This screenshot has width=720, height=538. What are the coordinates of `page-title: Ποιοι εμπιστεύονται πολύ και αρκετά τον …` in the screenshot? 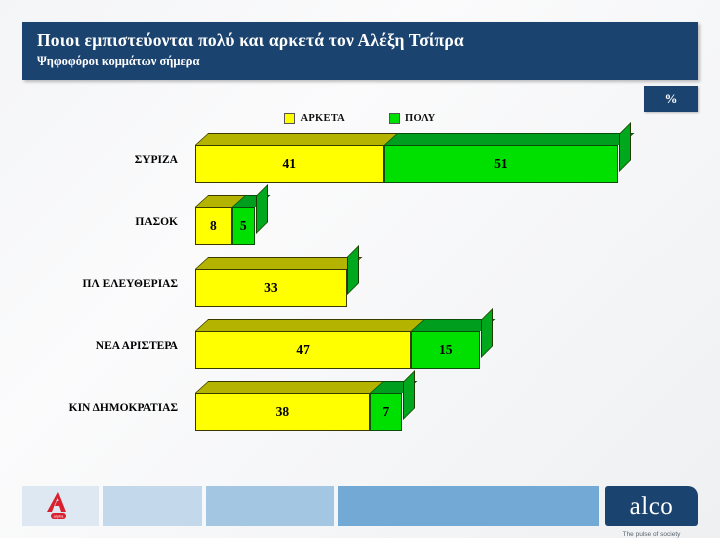 It's located at (250, 40).